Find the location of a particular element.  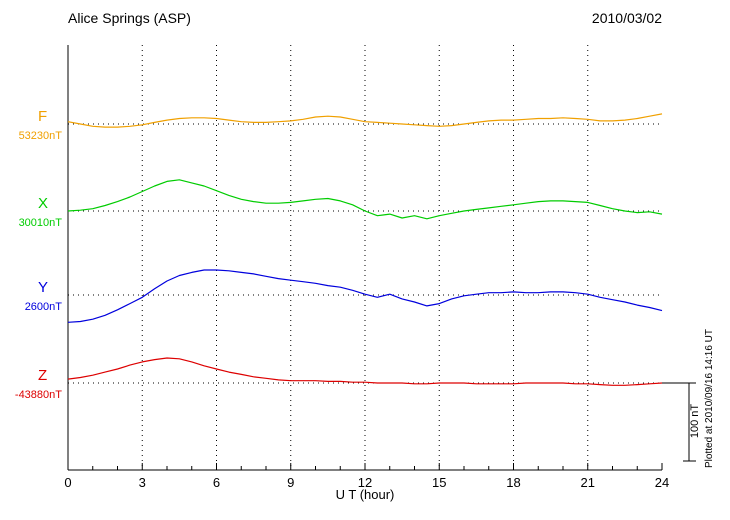

x-tick-label-12: 12 is located at coordinates (365, 482).